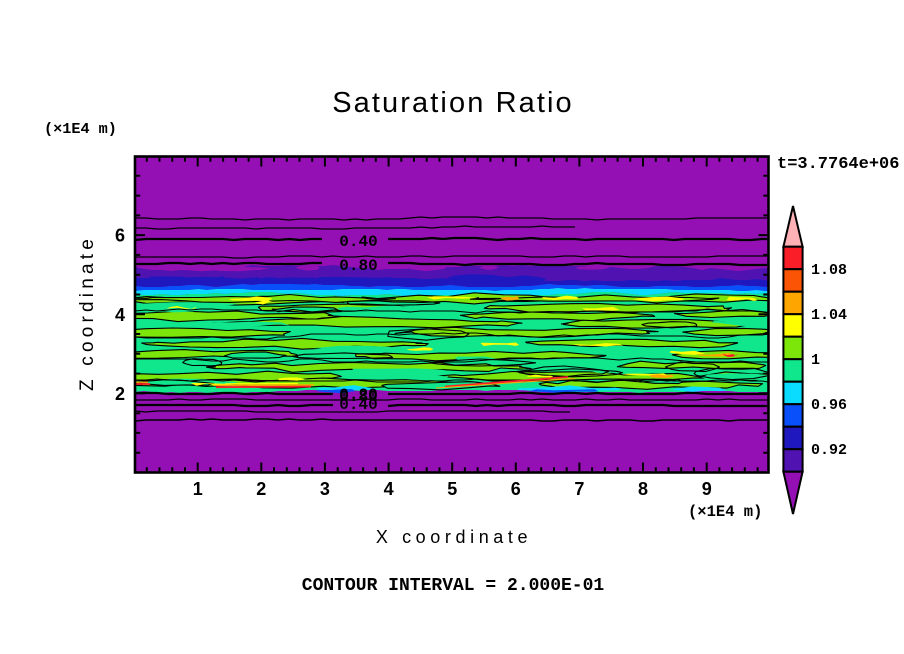 The image size is (904, 654). What do you see at coordinates (452, 489) in the screenshot?
I see `svg-text: 5` at bounding box center [452, 489].